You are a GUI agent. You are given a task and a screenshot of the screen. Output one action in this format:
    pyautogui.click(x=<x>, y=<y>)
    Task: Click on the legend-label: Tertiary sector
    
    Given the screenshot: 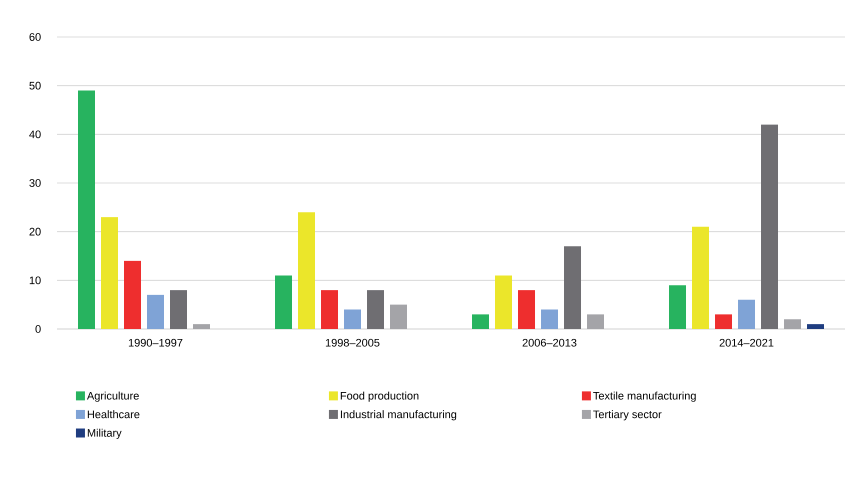 What is the action you would take?
    pyautogui.click(x=627, y=415)
    